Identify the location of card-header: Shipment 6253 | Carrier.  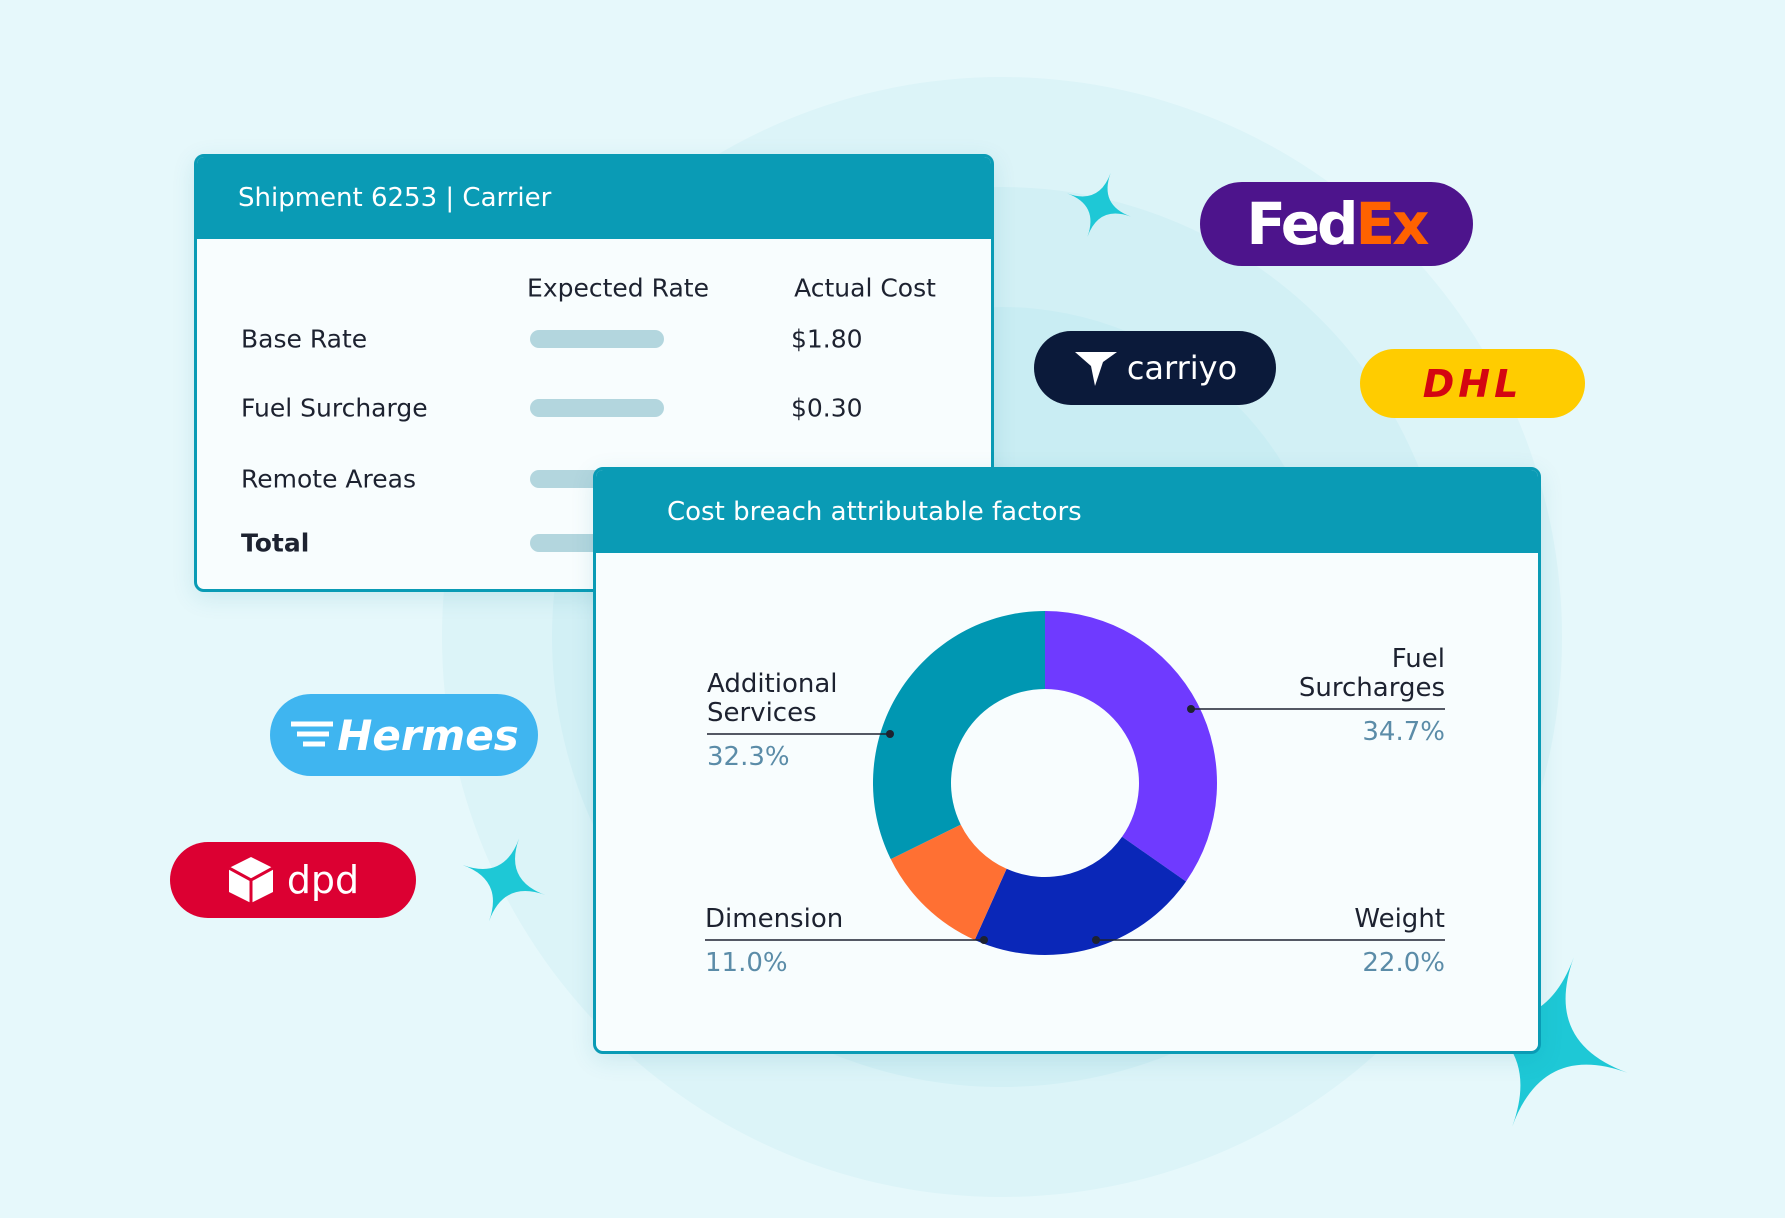
(594, 198).